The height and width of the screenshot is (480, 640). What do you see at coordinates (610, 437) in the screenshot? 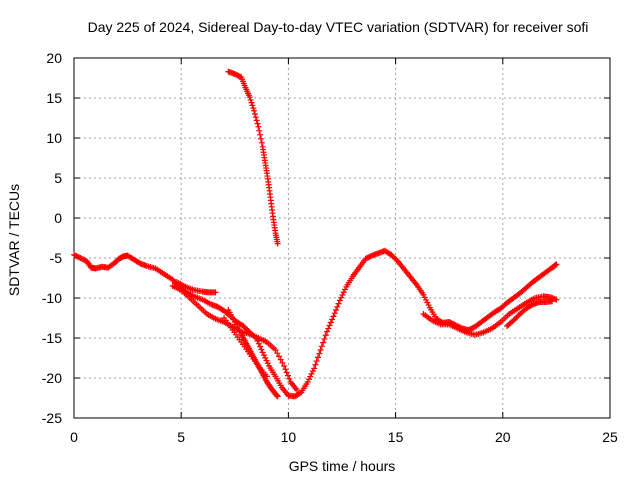
I see `x-tick-label: 25` at bounding box center [610, 437].